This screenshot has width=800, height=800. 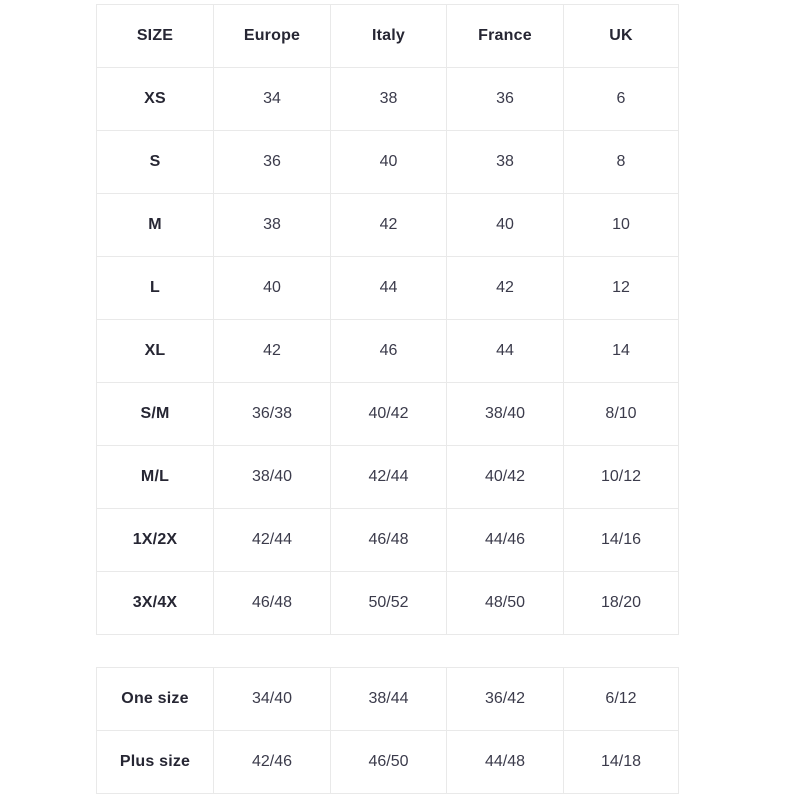 What do you see at coordinates (505, 162) in the screenshot?
I see `cell-france: 38` at bounding box center [505, 162].